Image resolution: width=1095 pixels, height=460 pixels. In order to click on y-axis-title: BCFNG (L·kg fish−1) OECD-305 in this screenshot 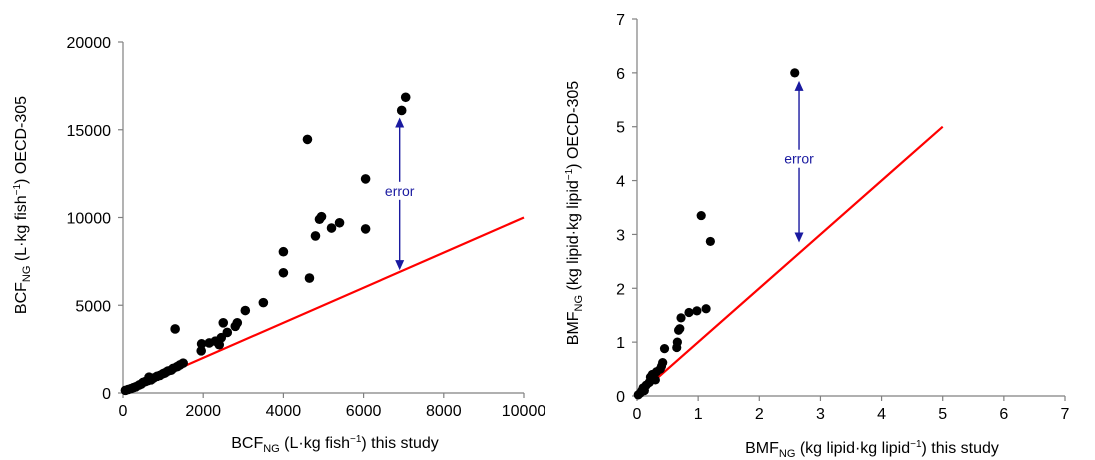, I will do `click(22, 205)`.